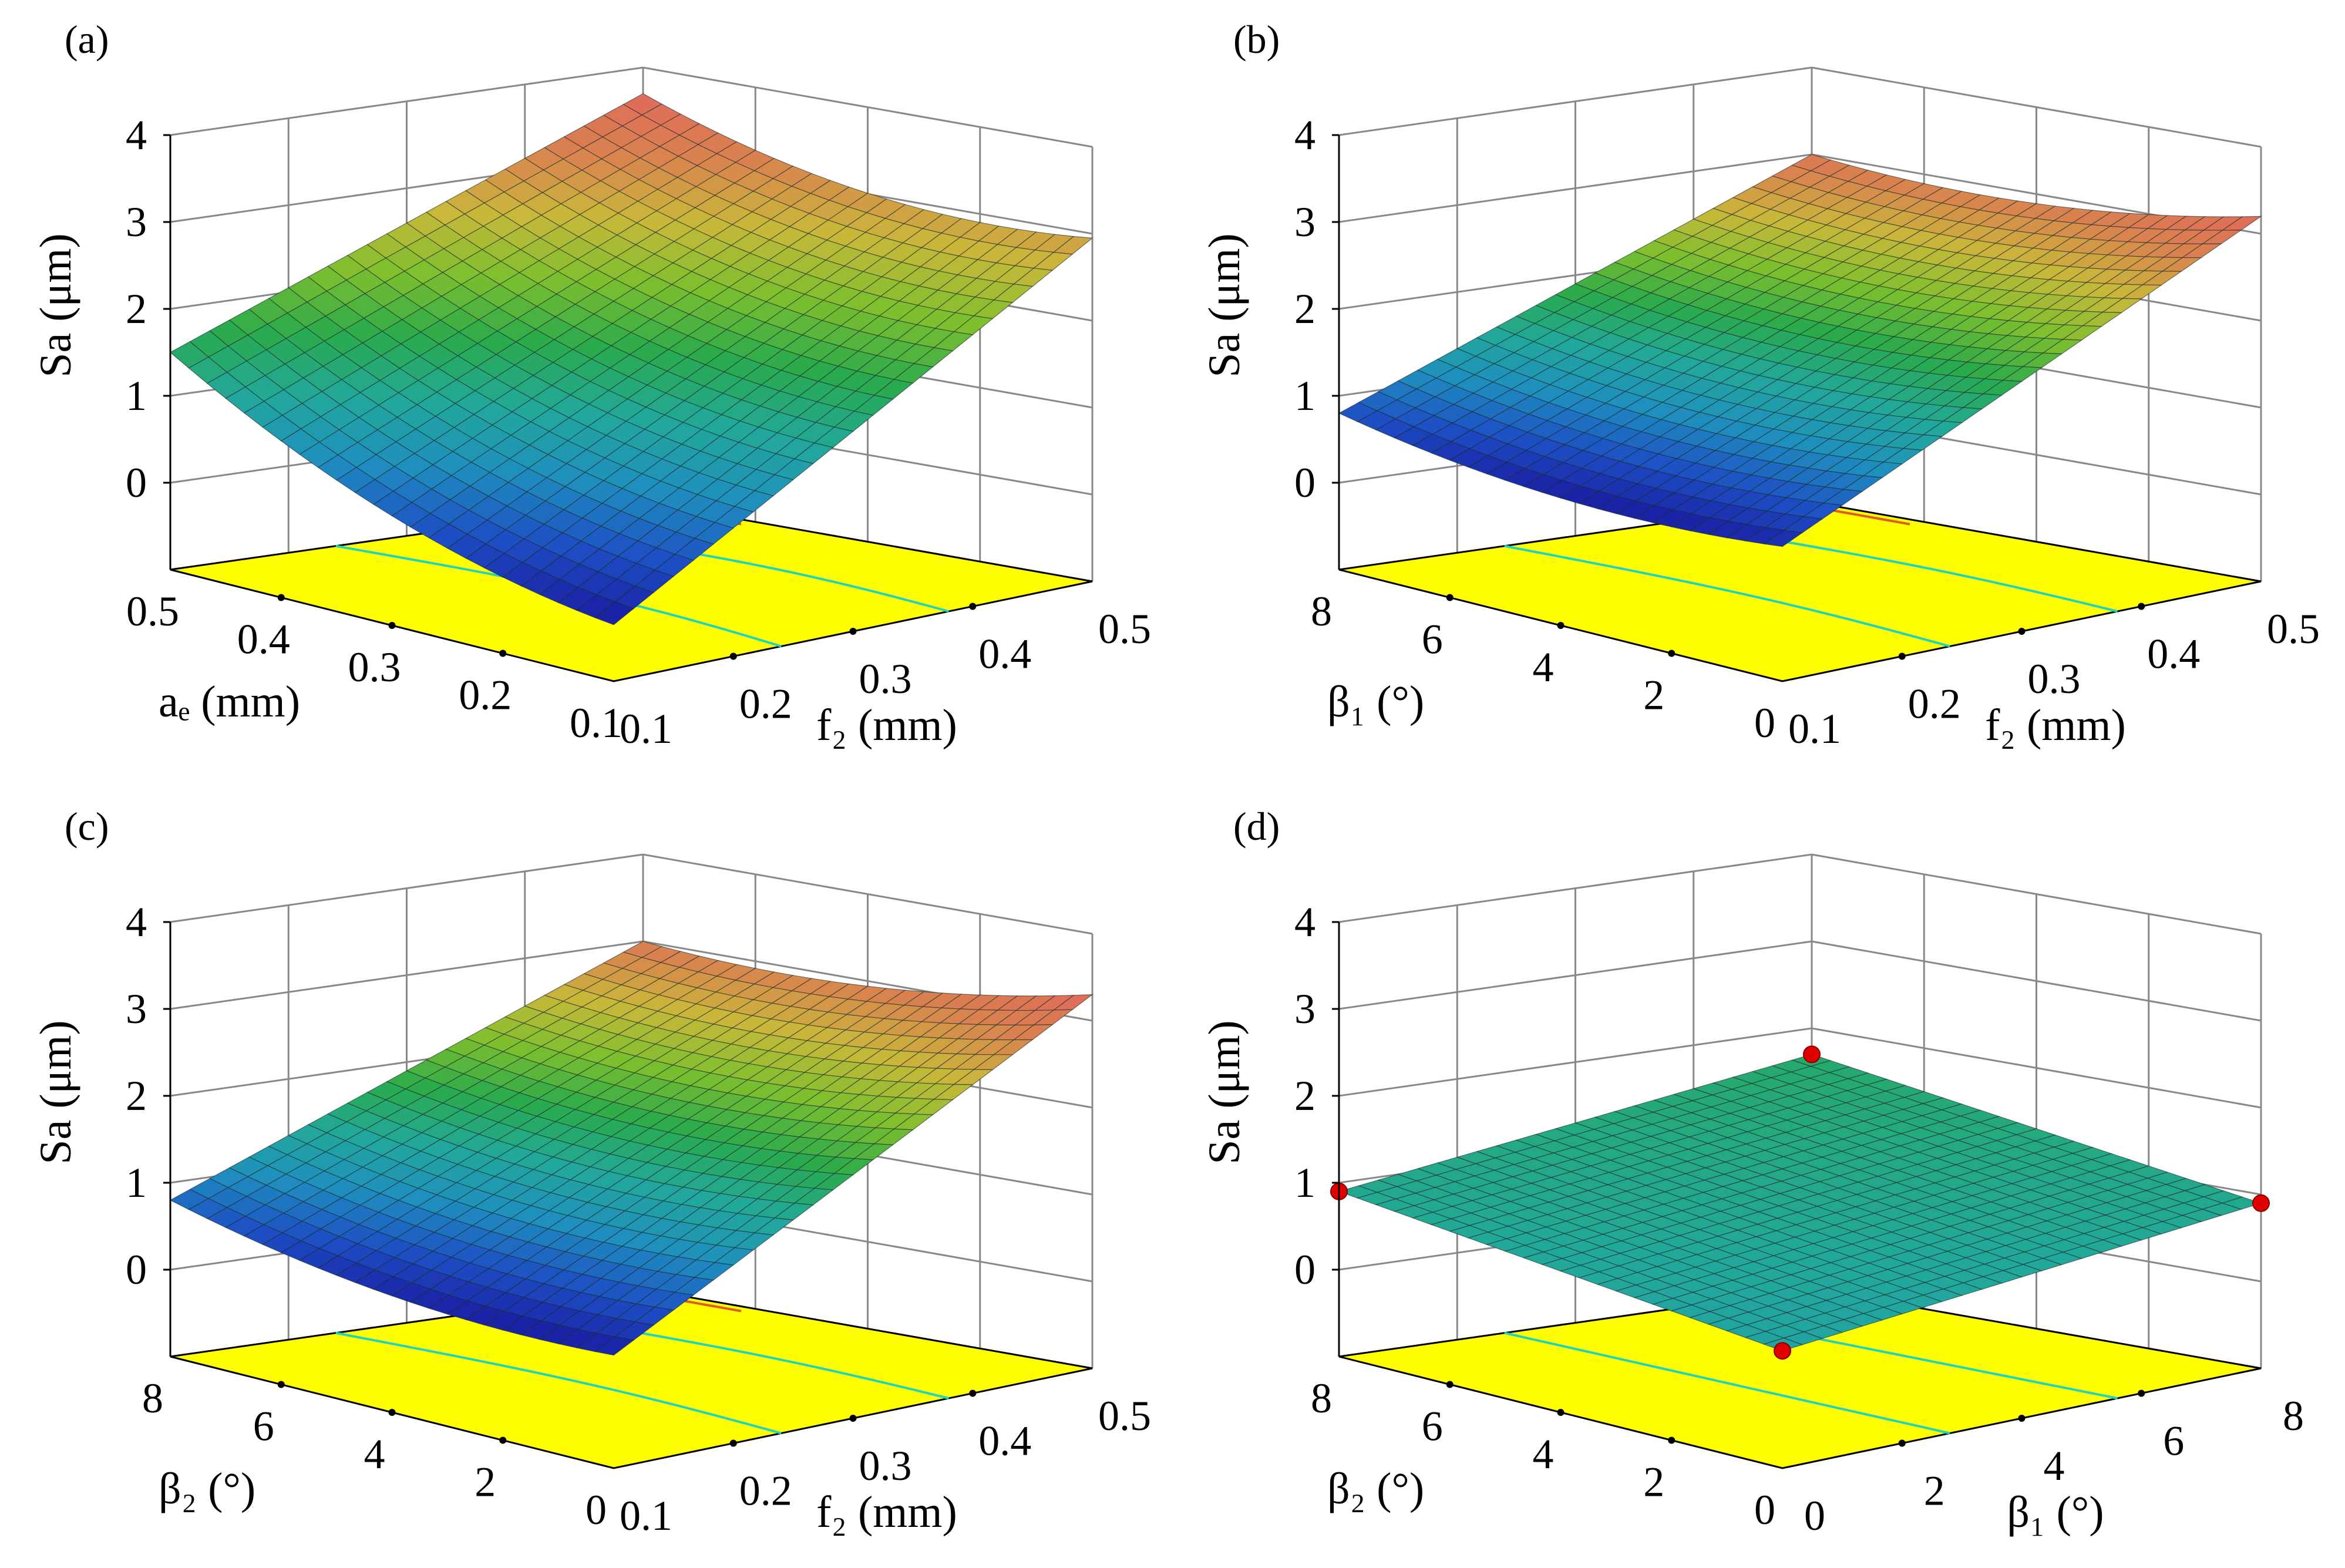 This screenshot has height=1568, width=2345. What do you see at coordinates (1543, 667) in the screenshot?
I see `x-axis: 8 6 4 2 0 β₁ (°)` at bounding box center [1543, 667].